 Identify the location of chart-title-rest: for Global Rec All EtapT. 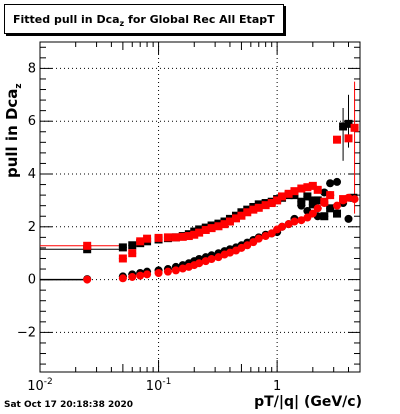
(199, 19).